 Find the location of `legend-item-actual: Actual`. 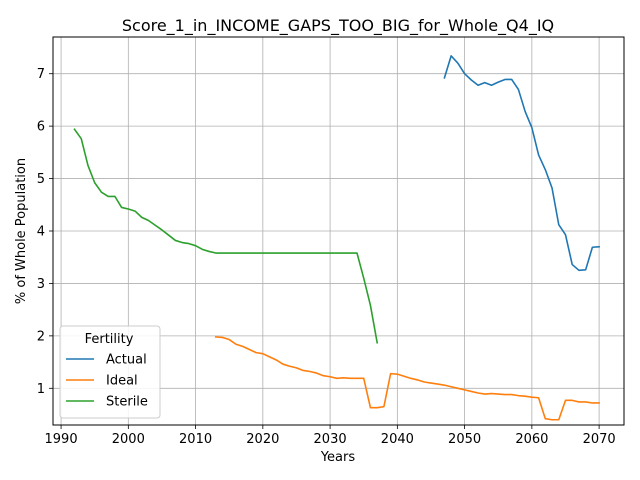

legend-item-actual: Actual is located at coordinates (106, 360).